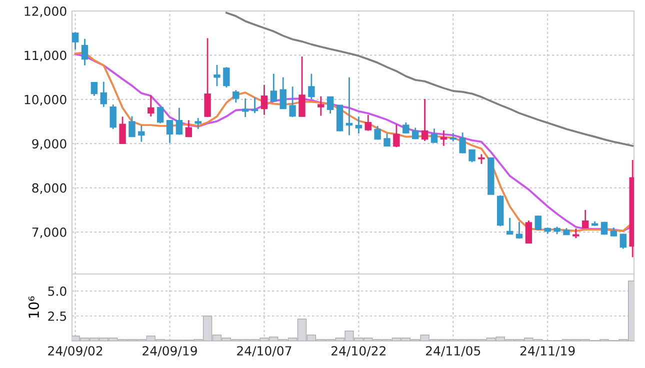 Image resolution: width=645 pixels, height=368 pixels. I want to click on x-tick-label: 24/11/19, so click(547, 351).